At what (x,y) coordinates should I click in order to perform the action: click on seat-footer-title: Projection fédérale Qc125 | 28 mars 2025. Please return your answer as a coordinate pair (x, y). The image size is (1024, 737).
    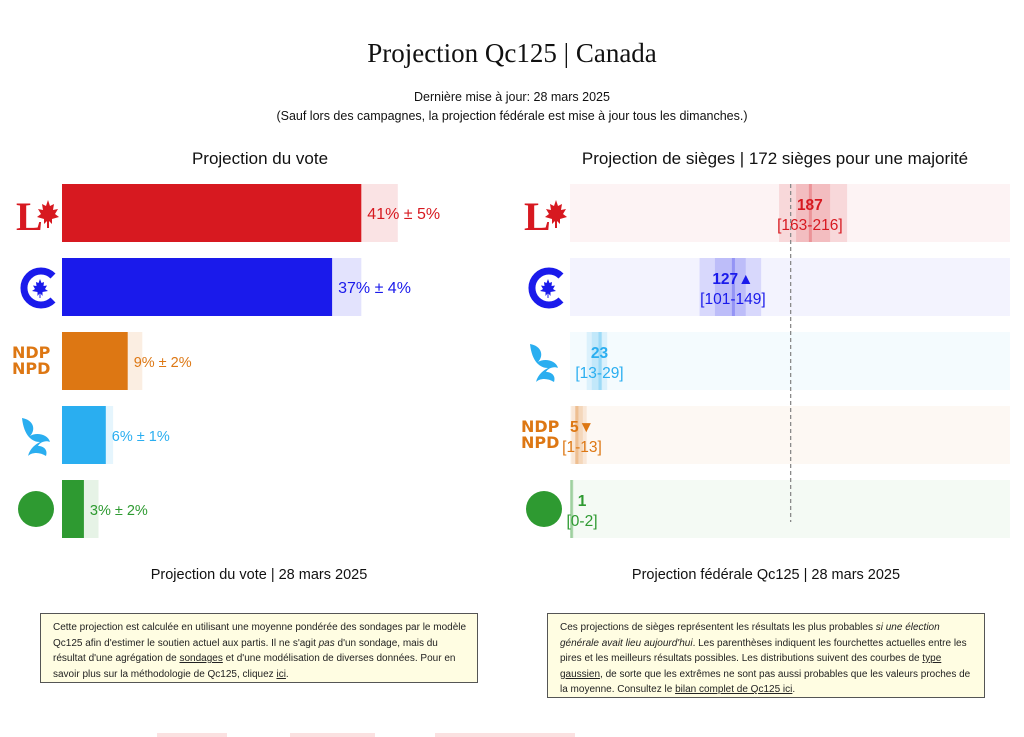
    Looking at the image, I should click on (766, 575).